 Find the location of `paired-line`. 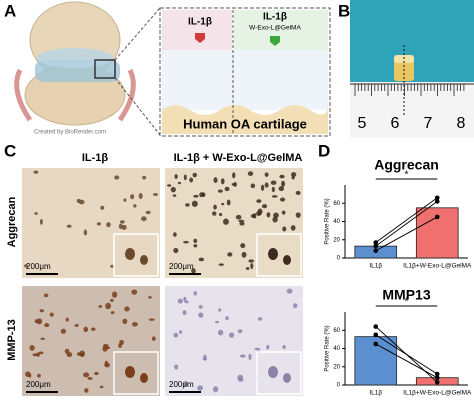

paired-line is located at coordinates (406, 224).